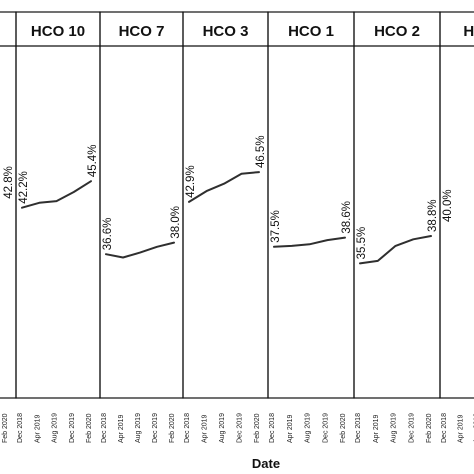 This screenshot has height=474, width=474. I want to click on panel-3-x-tick-4: Feb 2020, so click(257, 428).